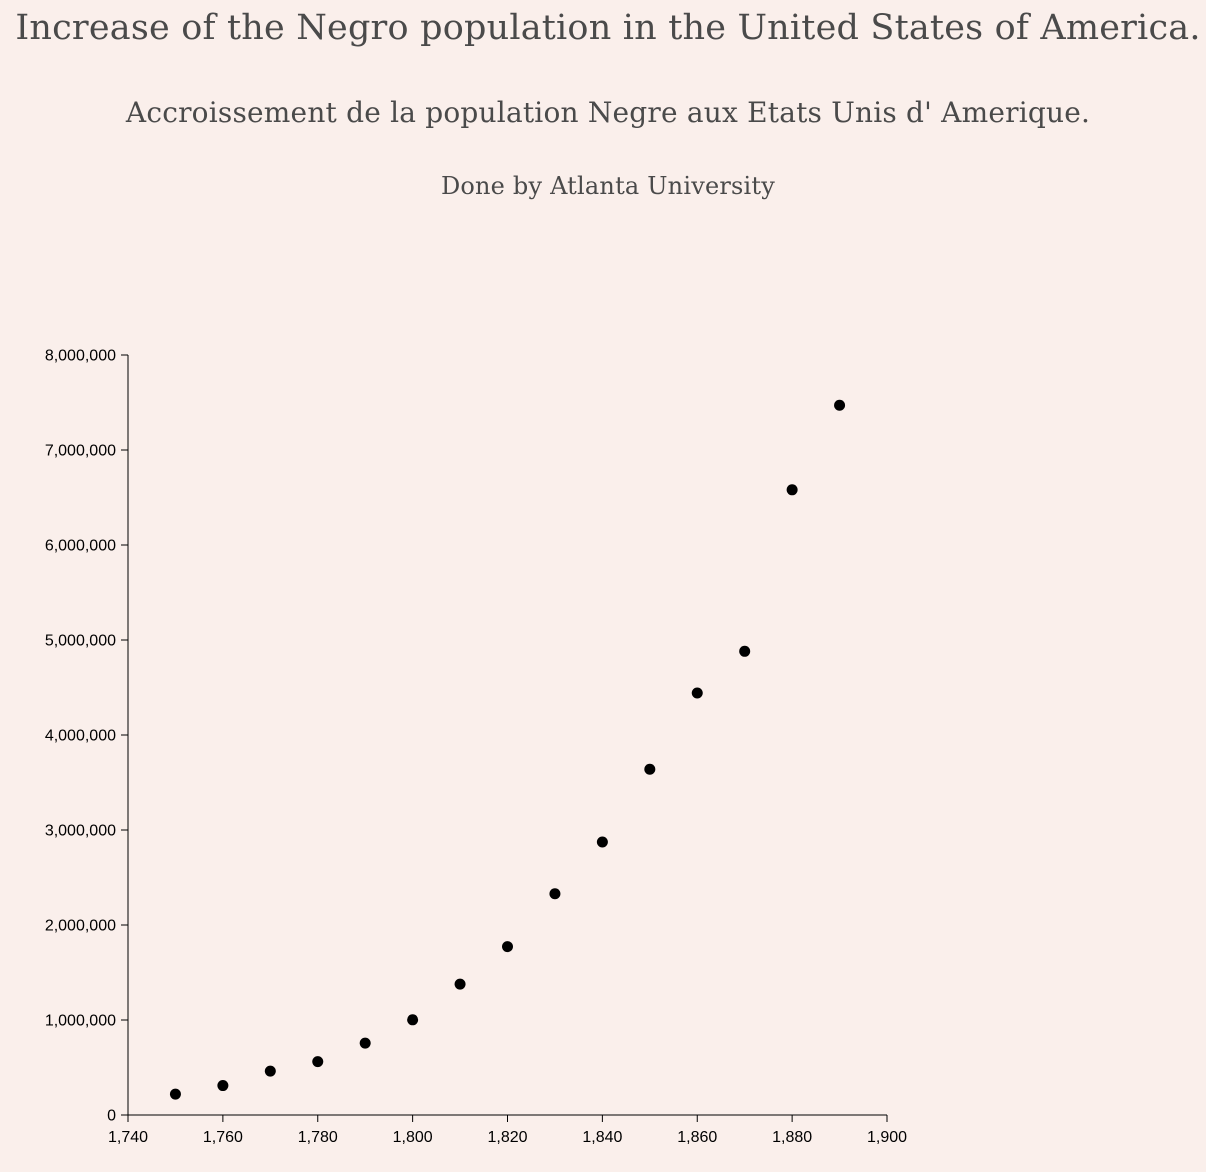 This screenshot has height=1172, width=1206. Describe the element at coordinates (80, 451) in the screenshot. I see `y-tick-label: 7,000,000` at that location.